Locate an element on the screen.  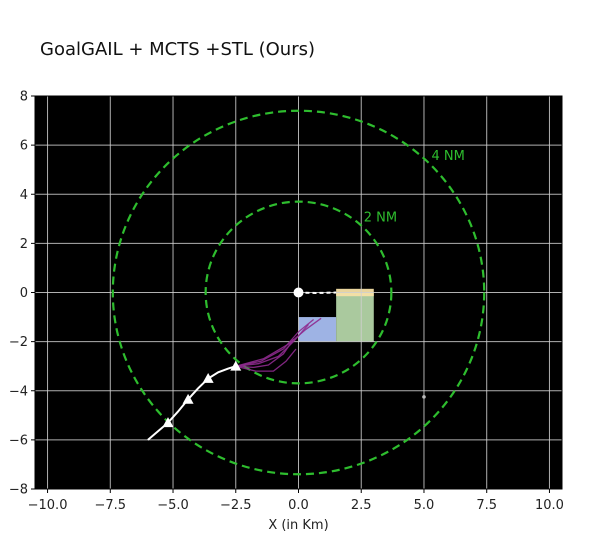
y-tick-label-5: 2 is located at coordinates (24, 244).